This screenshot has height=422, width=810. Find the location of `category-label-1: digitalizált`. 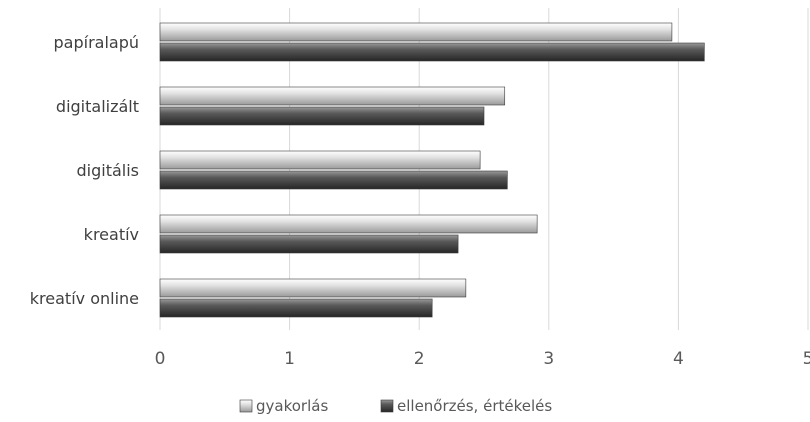

category-label-1: digitalizált is located at coordinates (97, 106).